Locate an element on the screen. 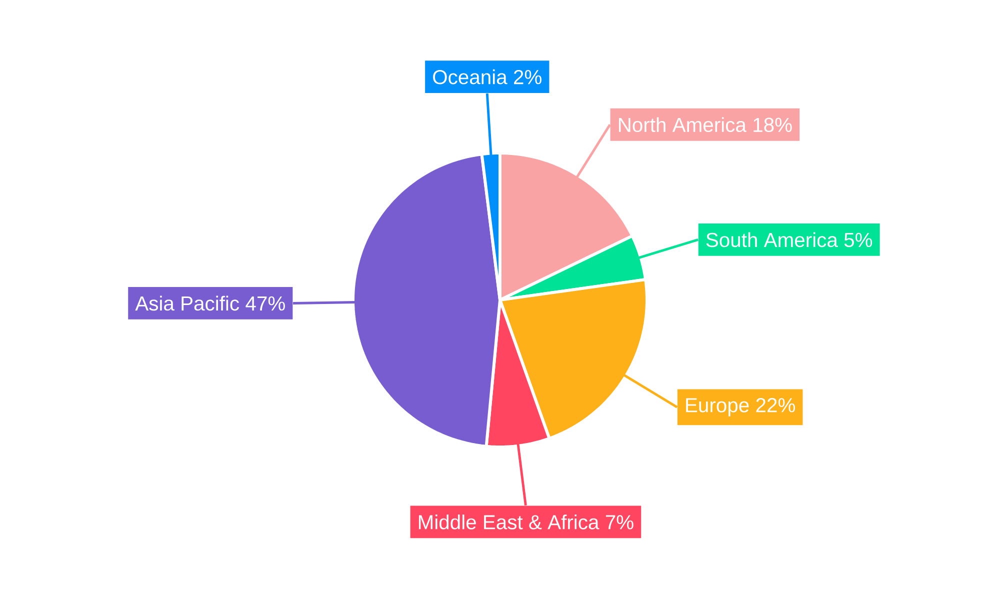 Image resolution: width=1000 pixels, height=600 pixels. data-label: 7% is located at coordinates (620, 522).